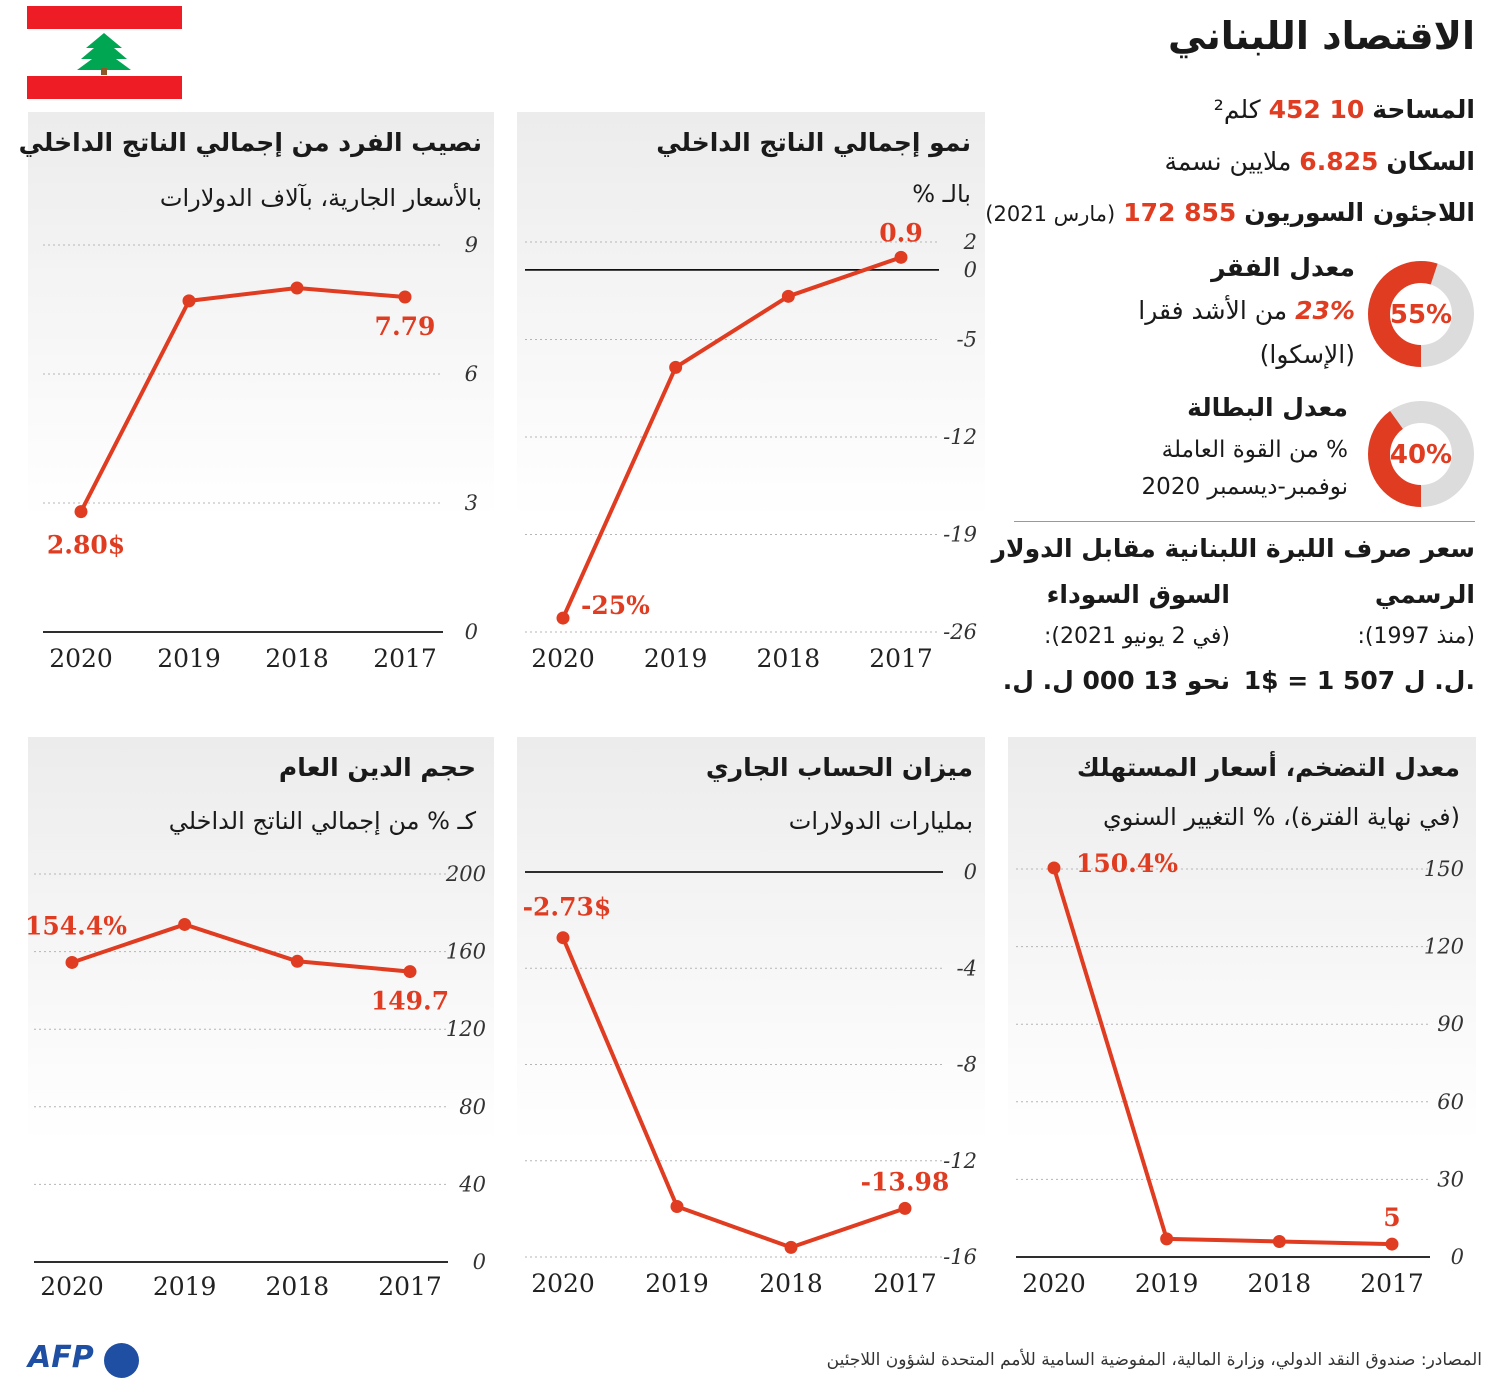 This screenshot has width=1500, height=1398. What do you see at coordinates (405, 326) in the screenshot?
I see `data-label: 7.79` at bounding box center [405, 326].